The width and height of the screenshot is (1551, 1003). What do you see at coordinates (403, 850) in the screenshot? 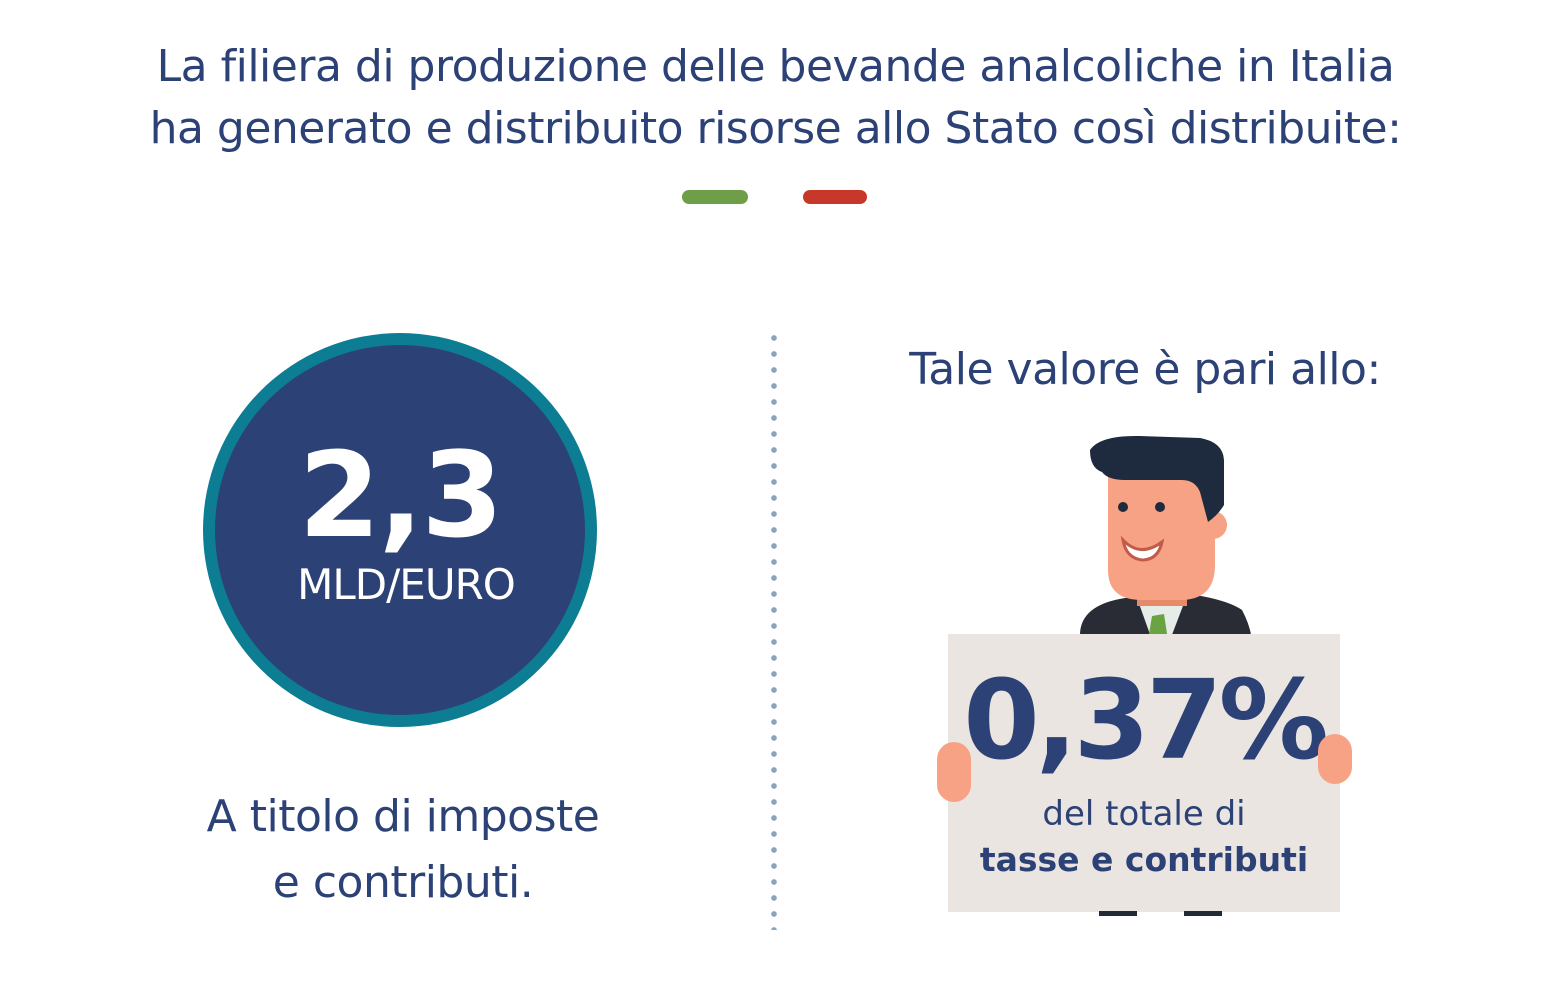
I see `left-caption: A titolo di imposte e contributi.` at bounding box center [403, 850].